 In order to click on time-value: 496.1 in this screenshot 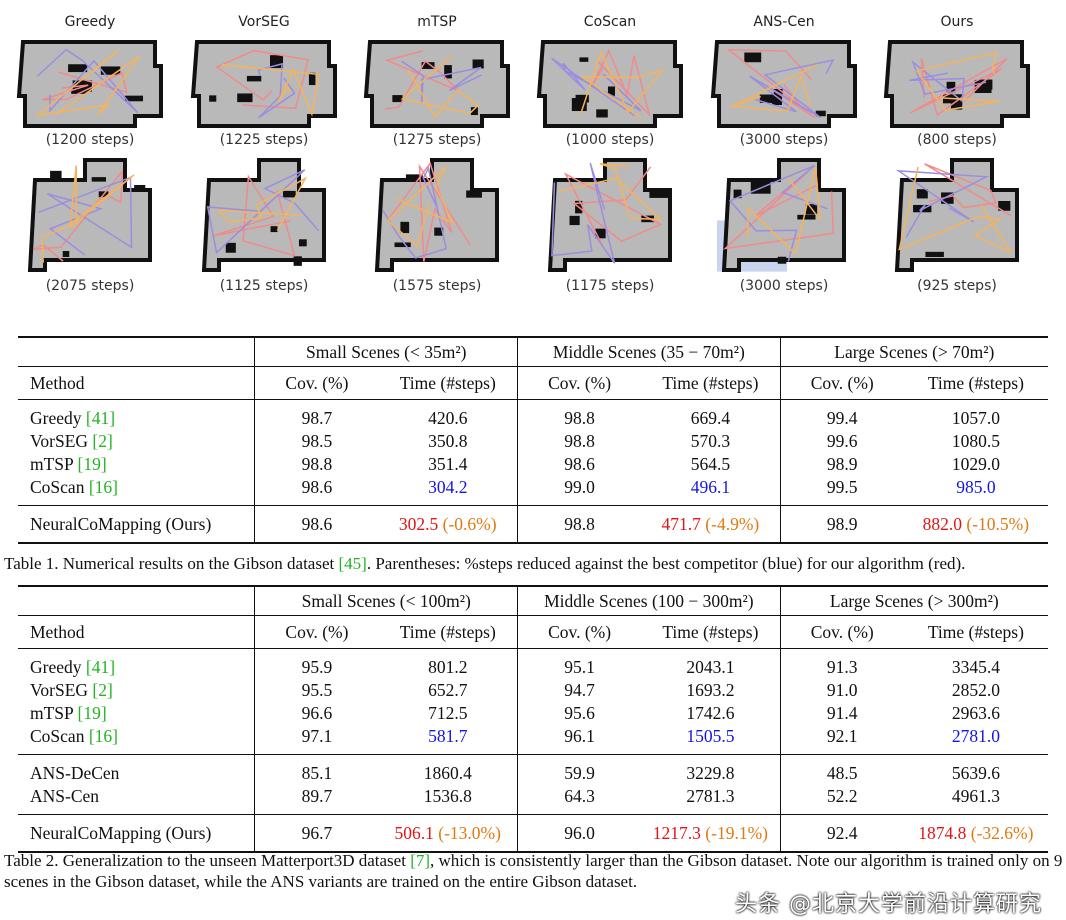, I will do `click(710, 487)`.